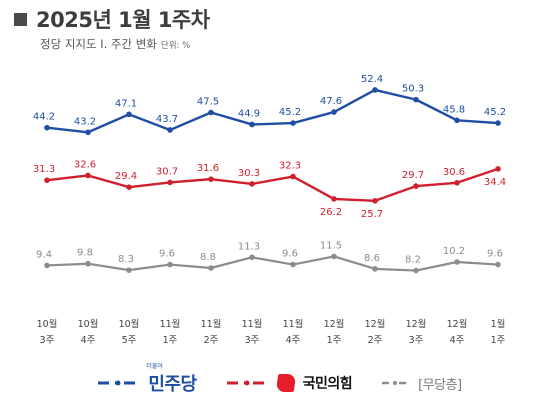  I want to click on title-row: 2025년 1월 1주차, so click(112, 19).